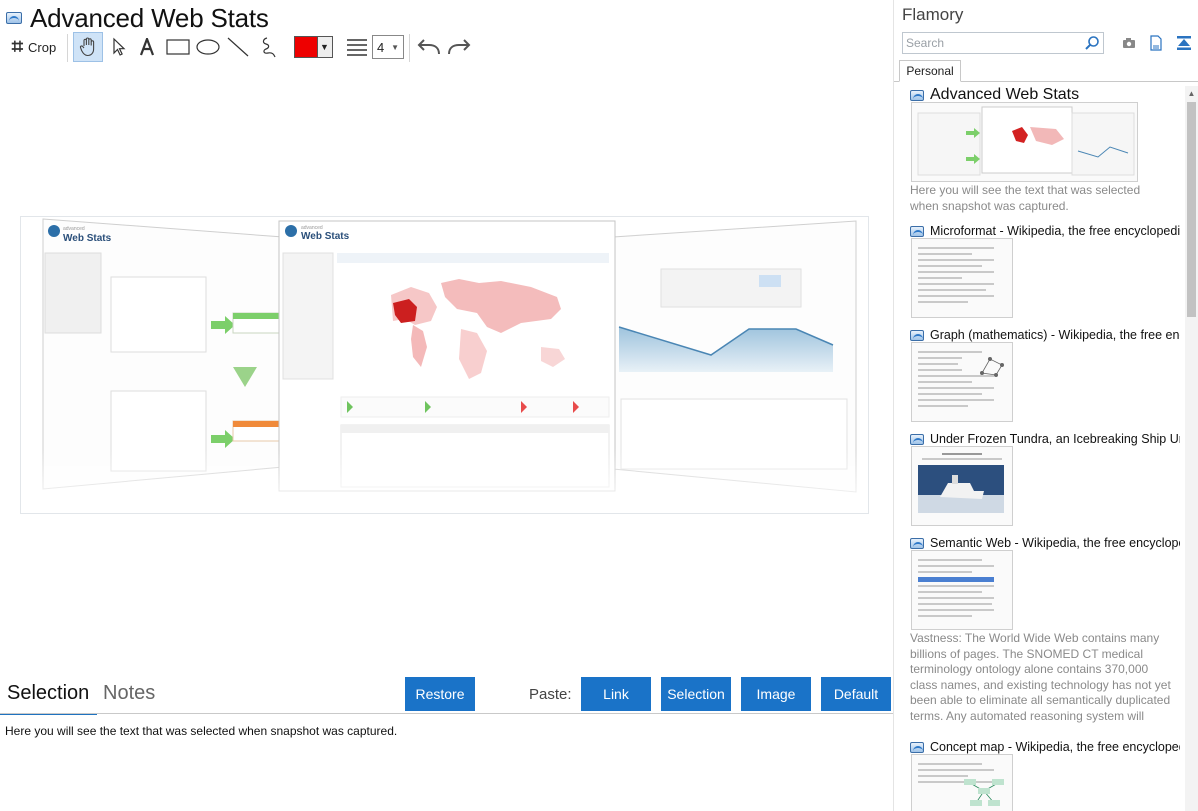  I want to click on line-width-value: 4, so click(381, 47).